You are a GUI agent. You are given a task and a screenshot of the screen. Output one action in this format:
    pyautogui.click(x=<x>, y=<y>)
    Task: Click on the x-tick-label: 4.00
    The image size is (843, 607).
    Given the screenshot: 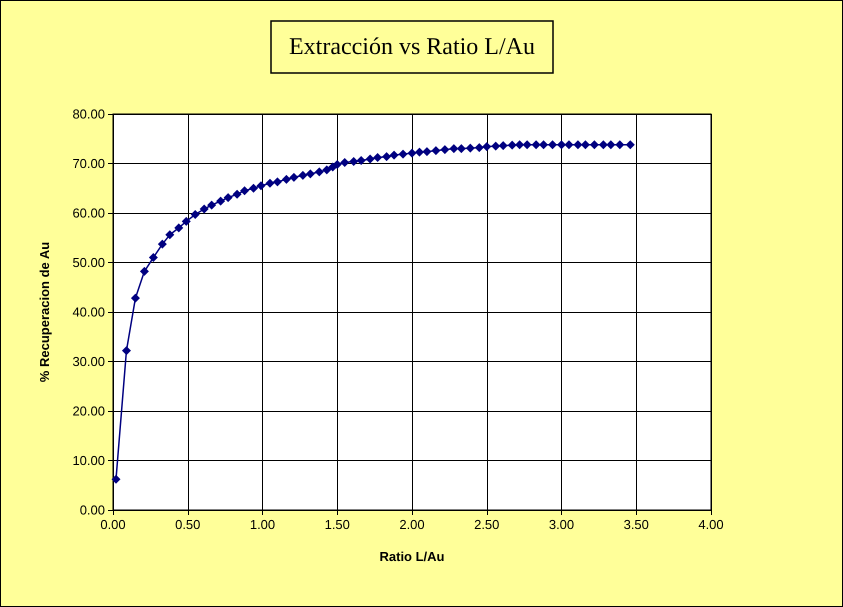 What is the action you would take?
    pyautogui.click(x=711, y=524)
    